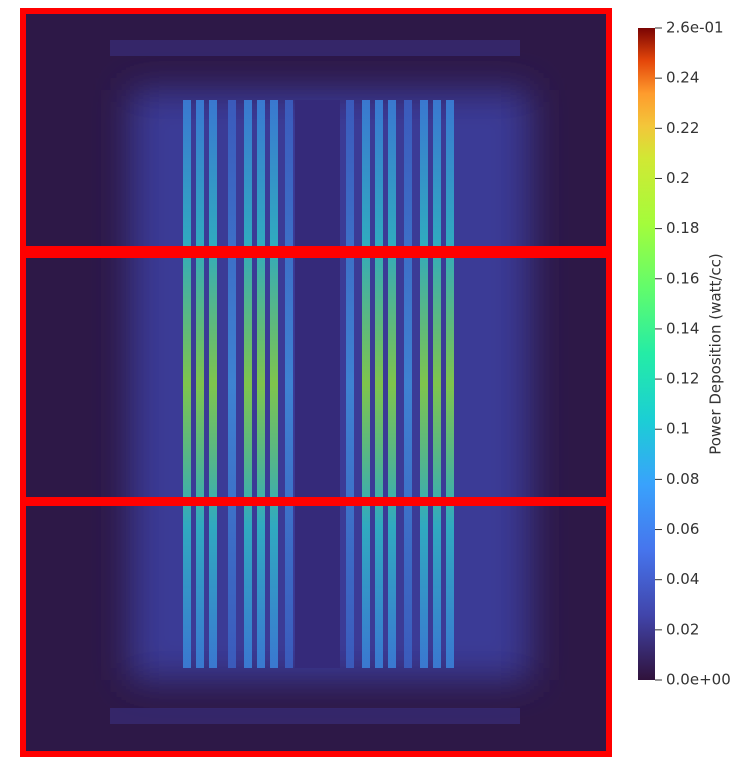 The image size is (753, 760). What do you see at coordinates (695, 28) in the screenshot?
I see `colorbar-tick-label: 2.6e-01` at bounding box center [695, 28].